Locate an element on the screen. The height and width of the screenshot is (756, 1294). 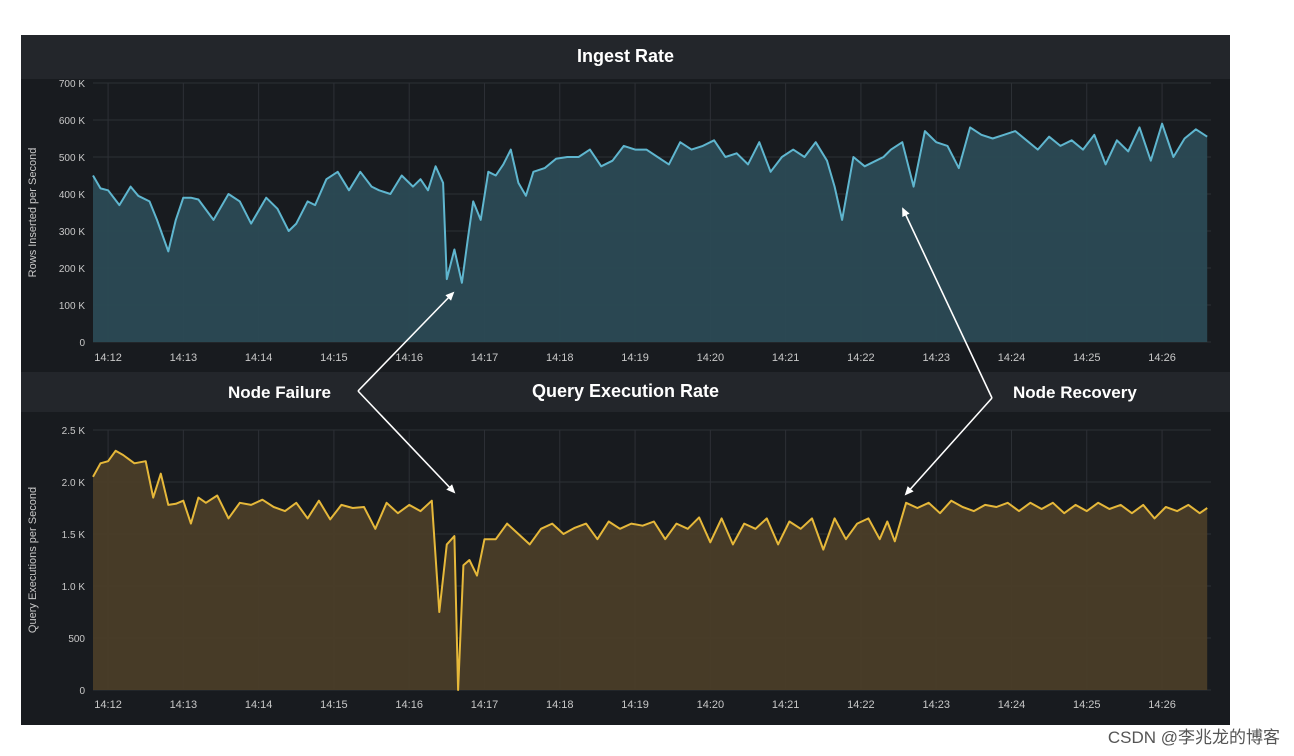
query-y-axis-label: Query Executions per Second is located at coordinates (33, 560).